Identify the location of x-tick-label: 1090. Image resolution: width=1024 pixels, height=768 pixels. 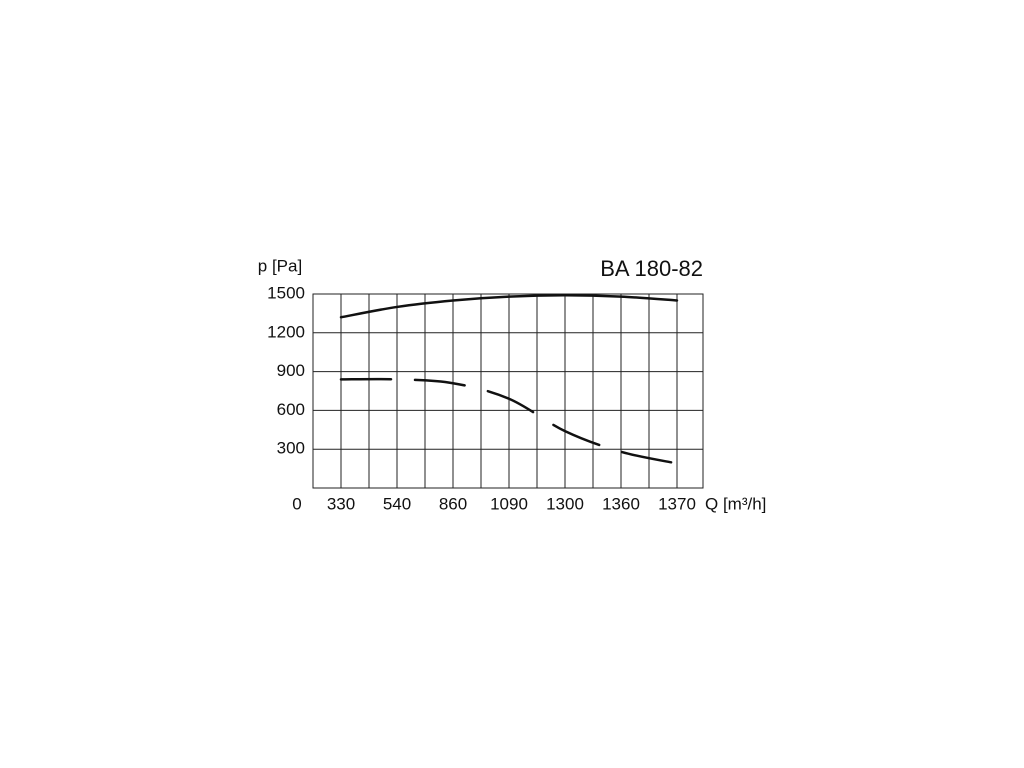
(509, 503).